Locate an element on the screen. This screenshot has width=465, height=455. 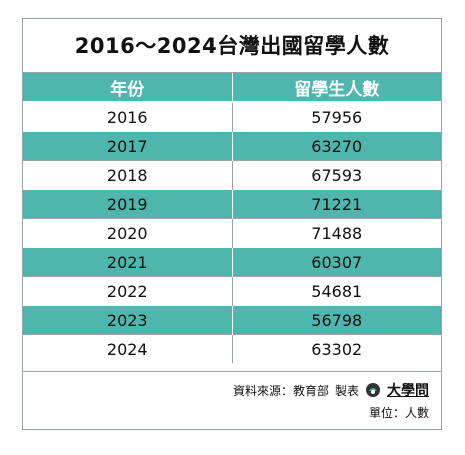
table-row: 2024 63302 is located at coordinates (232, 348).